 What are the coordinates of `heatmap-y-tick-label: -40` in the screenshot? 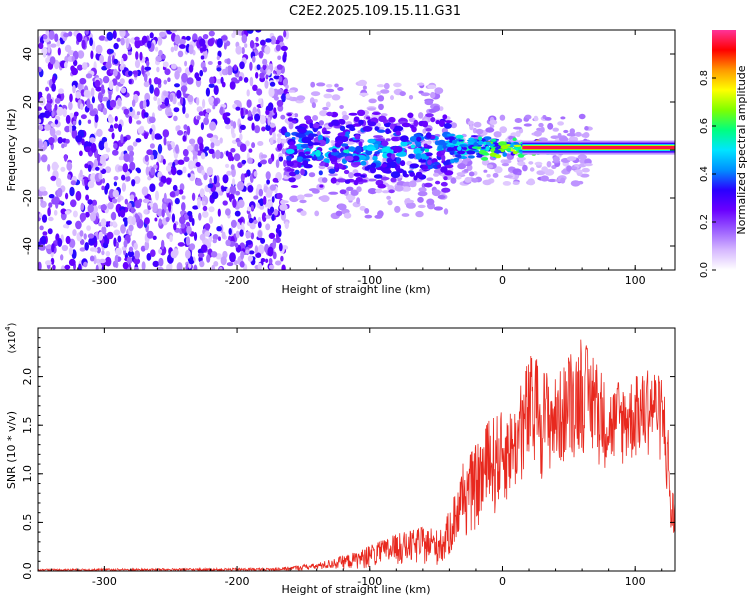 It's located at (27, 246).